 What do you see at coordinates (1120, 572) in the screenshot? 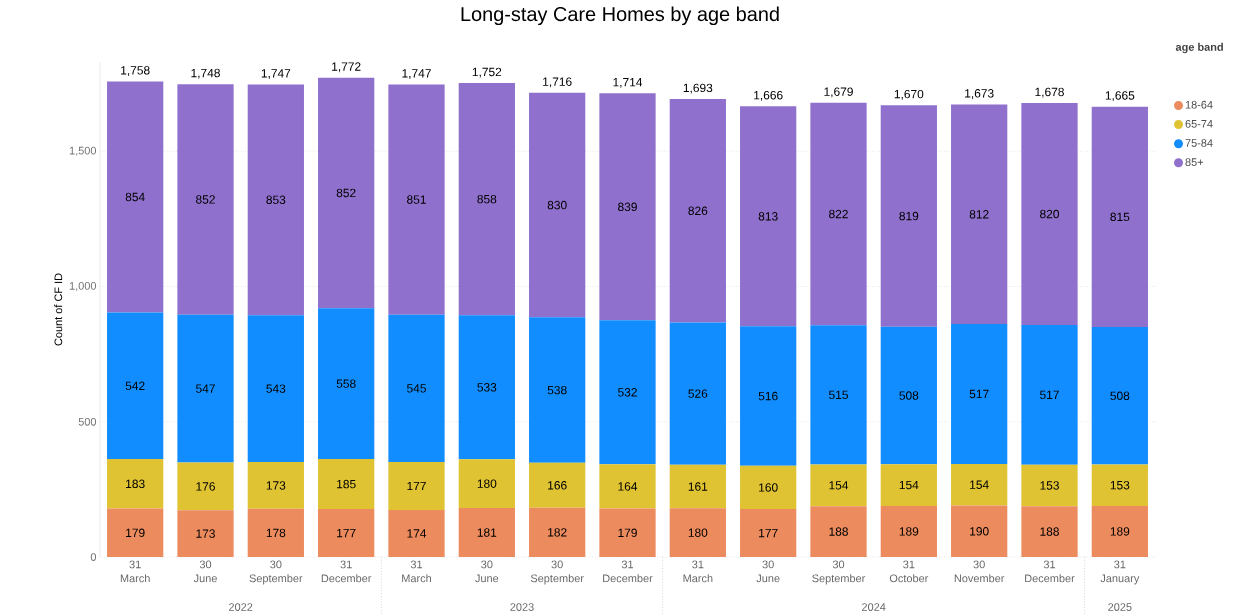
I see `x-tick-label: 31 January` at bounding box center [1120, 572].